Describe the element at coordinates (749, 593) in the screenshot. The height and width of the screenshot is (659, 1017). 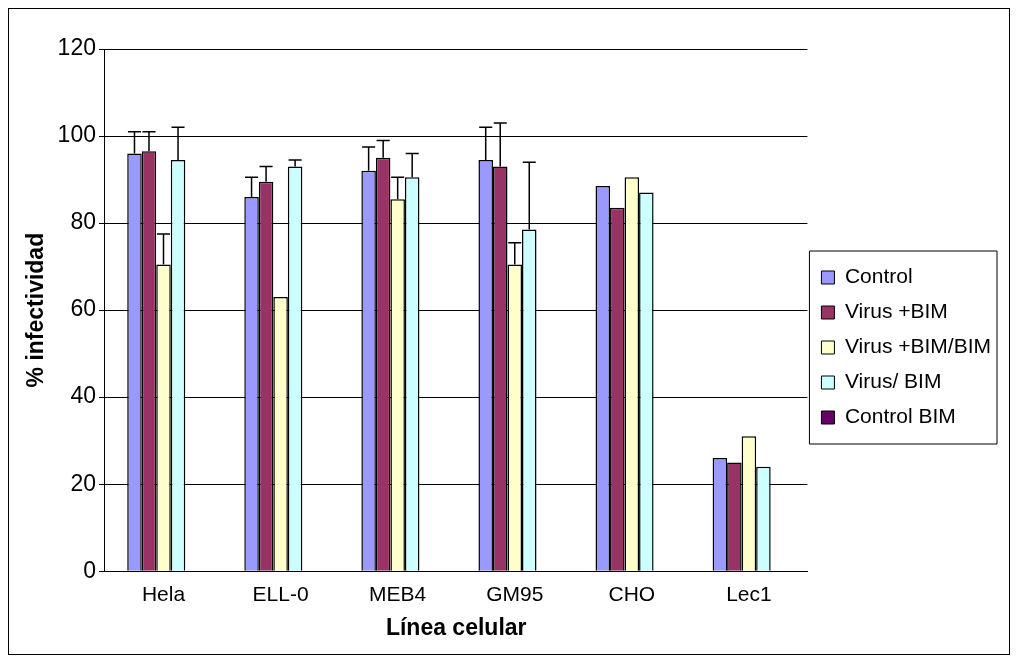
I see `x-tick-label: Lec1` at that location.